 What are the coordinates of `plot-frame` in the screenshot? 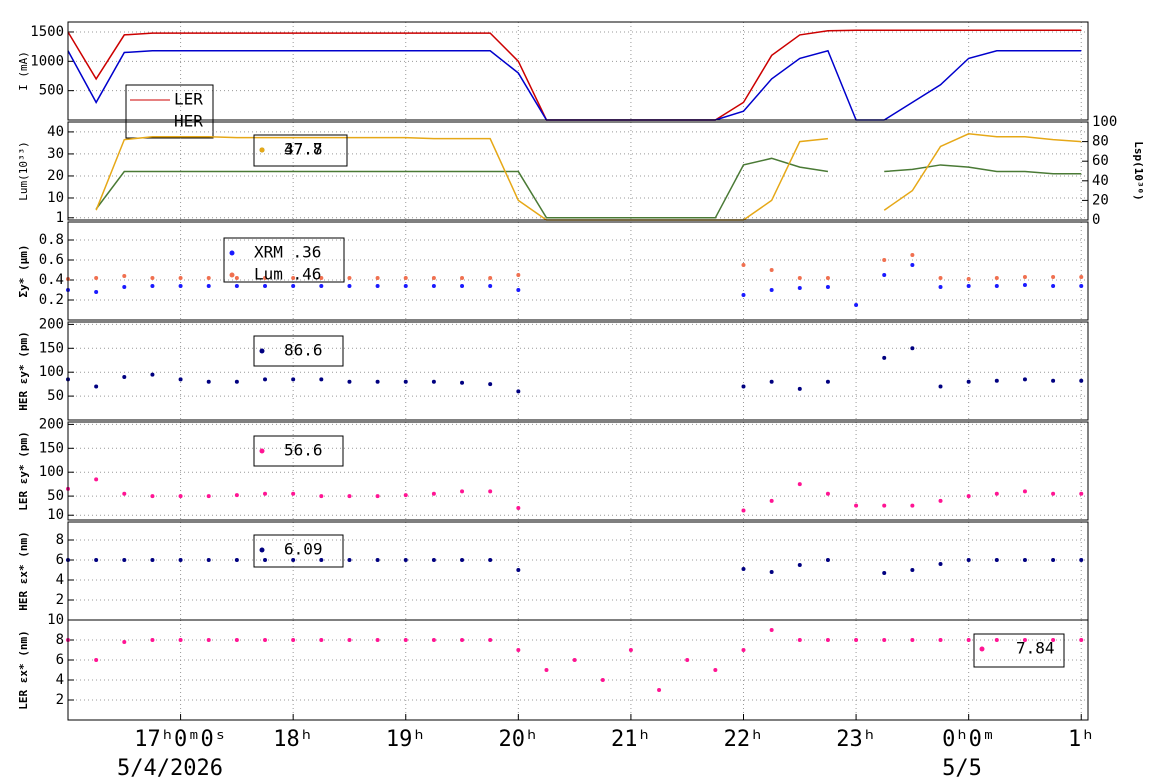 It's located at (578, 171).